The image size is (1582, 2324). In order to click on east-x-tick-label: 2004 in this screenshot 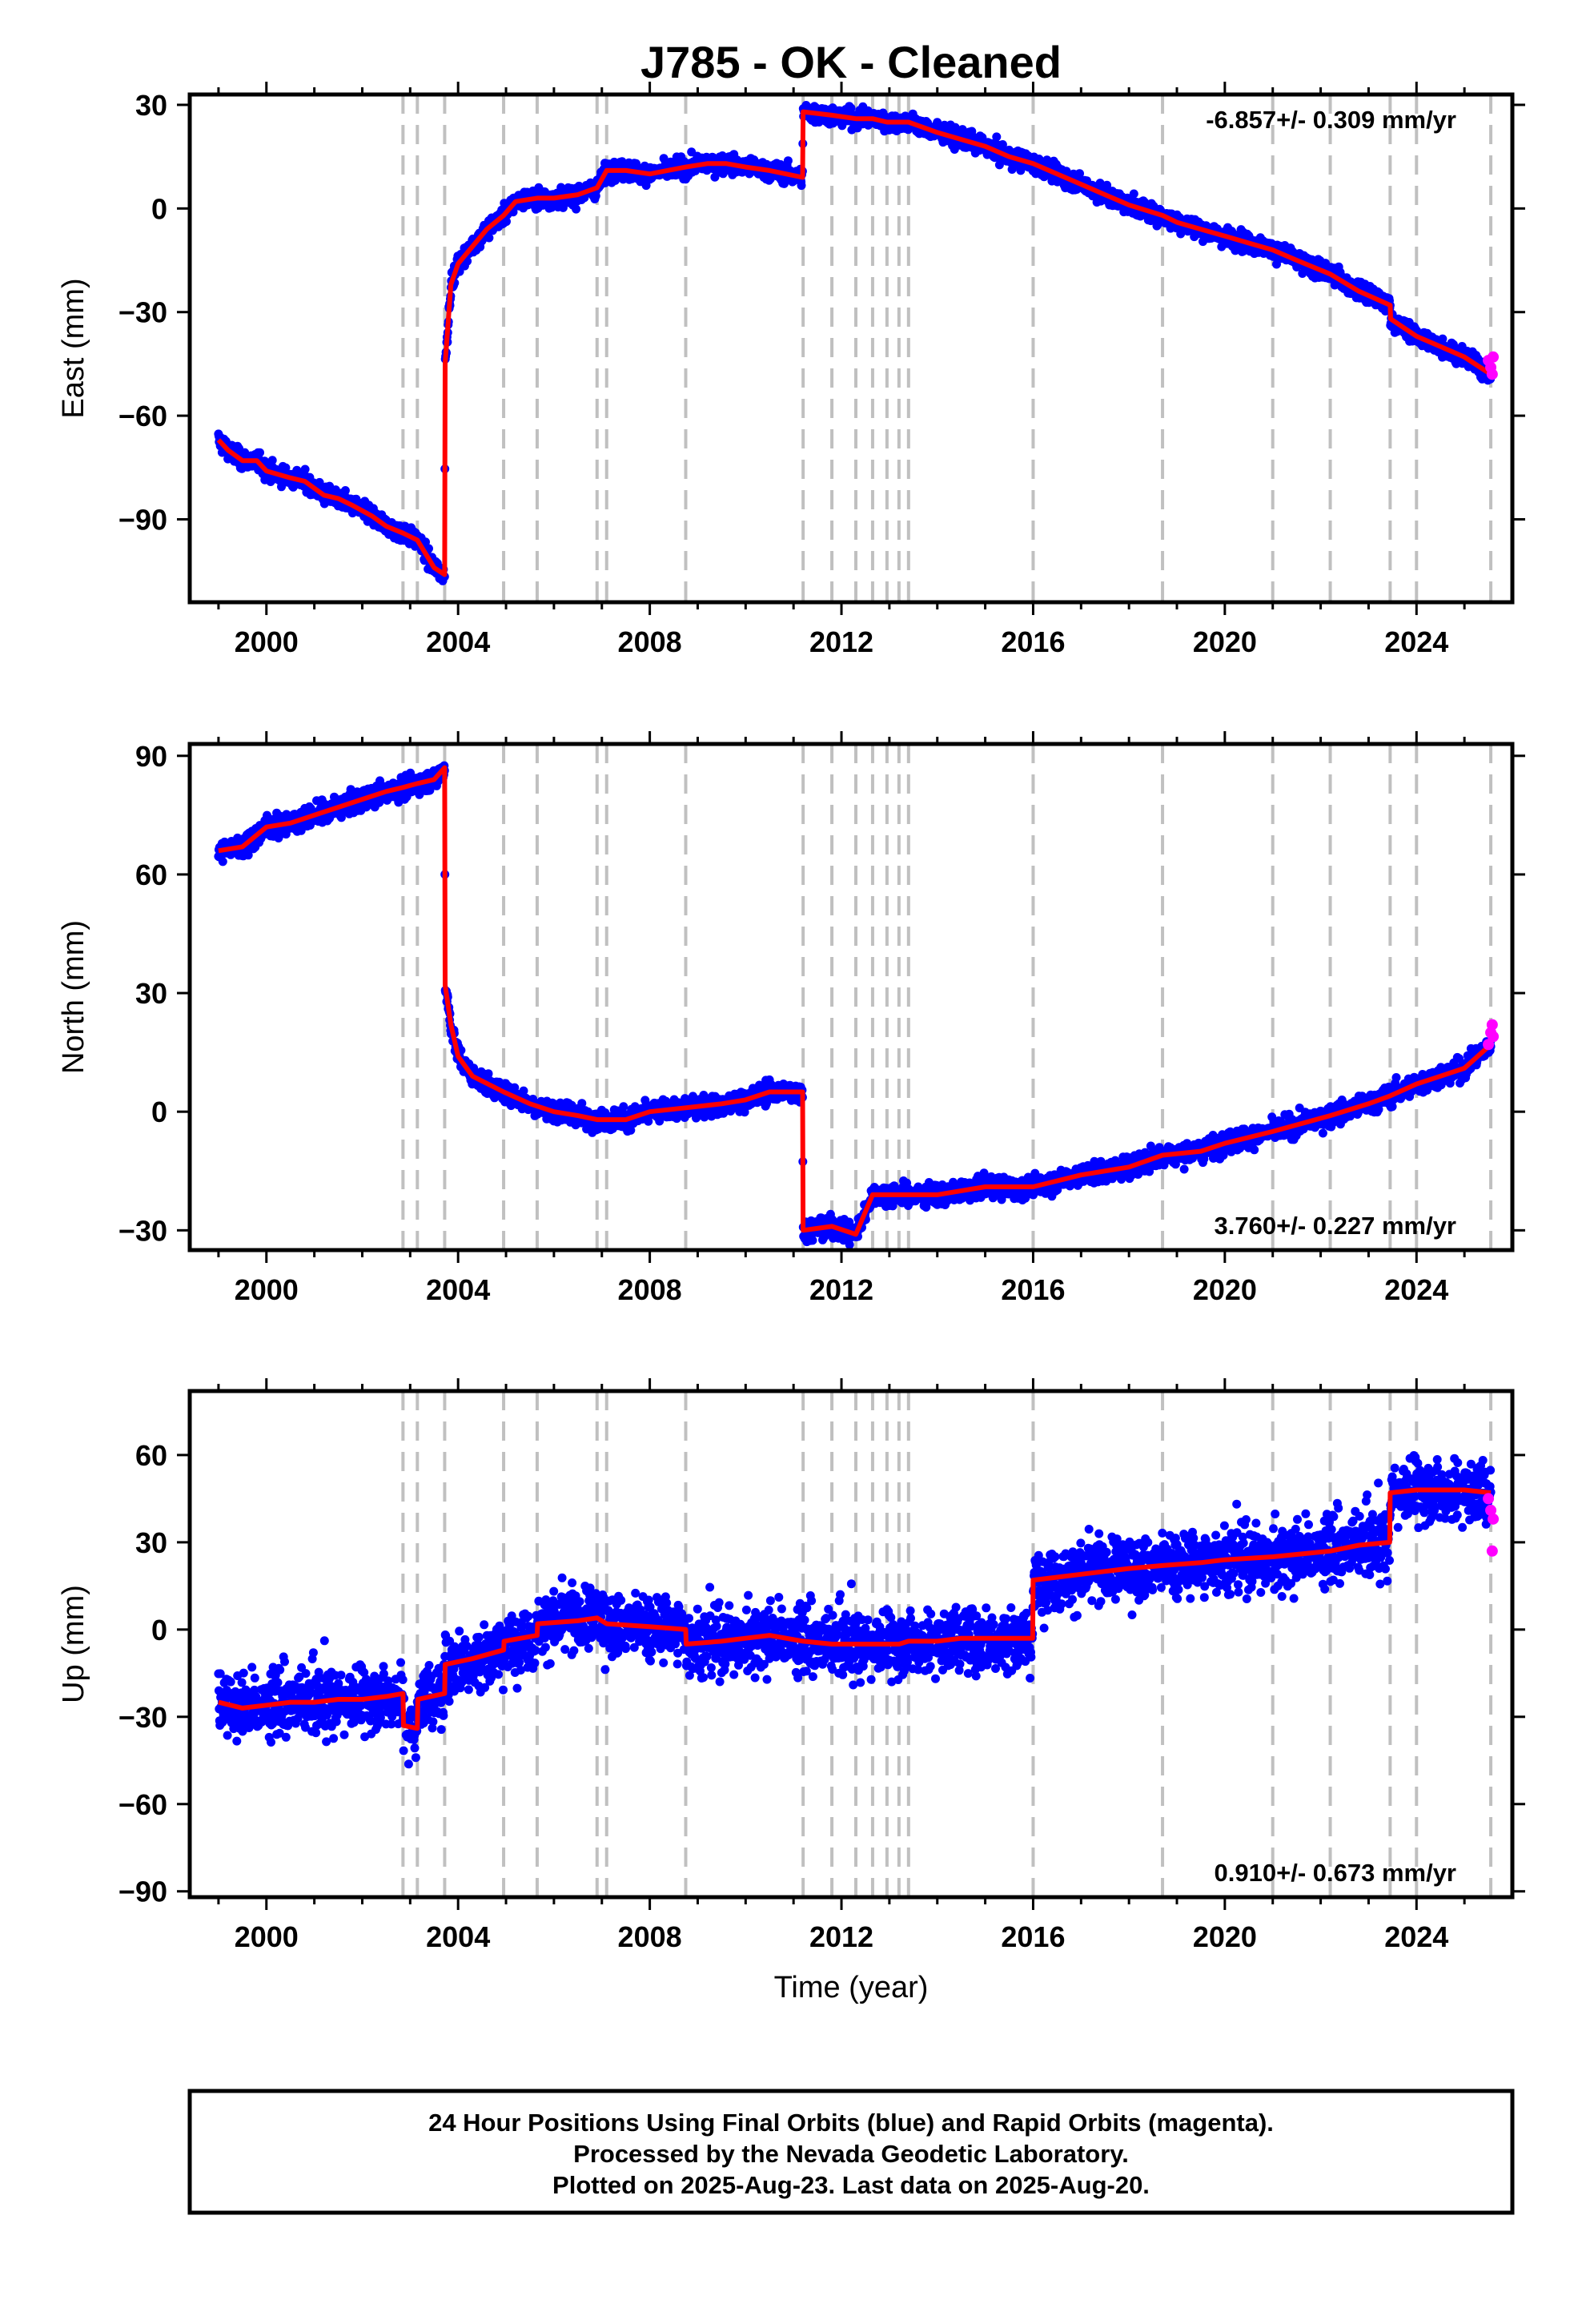, I will do `click(458, 641)`.